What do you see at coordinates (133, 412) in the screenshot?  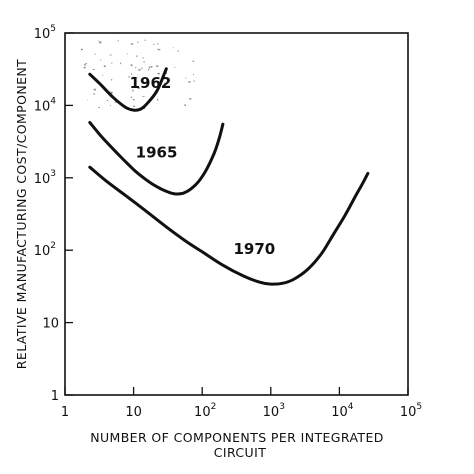 I see `x-tick-label-1: 10` at bounding box center [133, 412].